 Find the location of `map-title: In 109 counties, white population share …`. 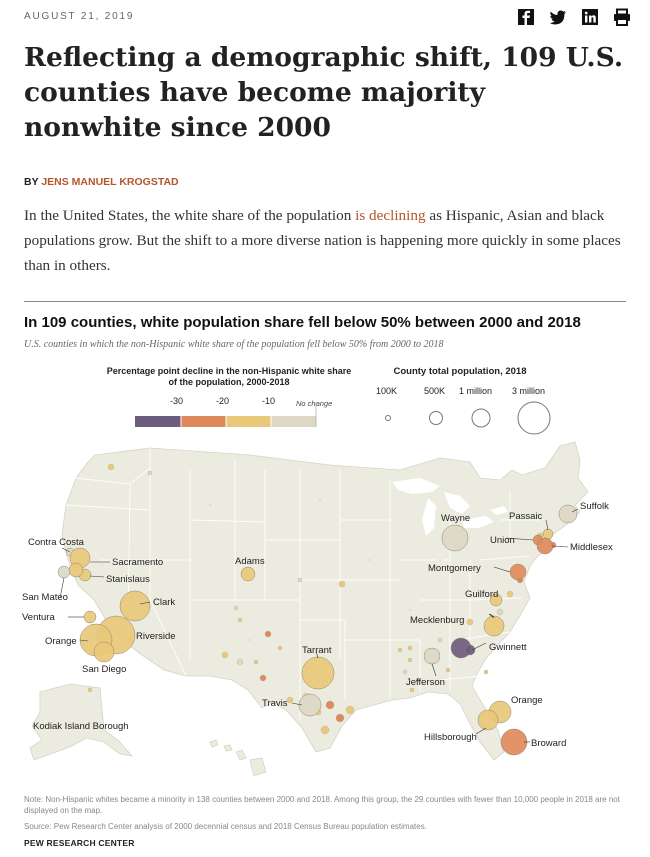

map-title: In 109 counties, white population share … is located at coordinates (302, 322).